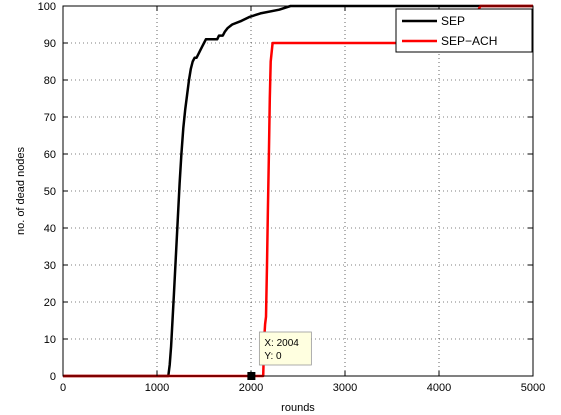  Describe the element at coordinates (469, 41) in the screenshot. I see `legend-label-sep-ach: SEP−ACH` at that location.